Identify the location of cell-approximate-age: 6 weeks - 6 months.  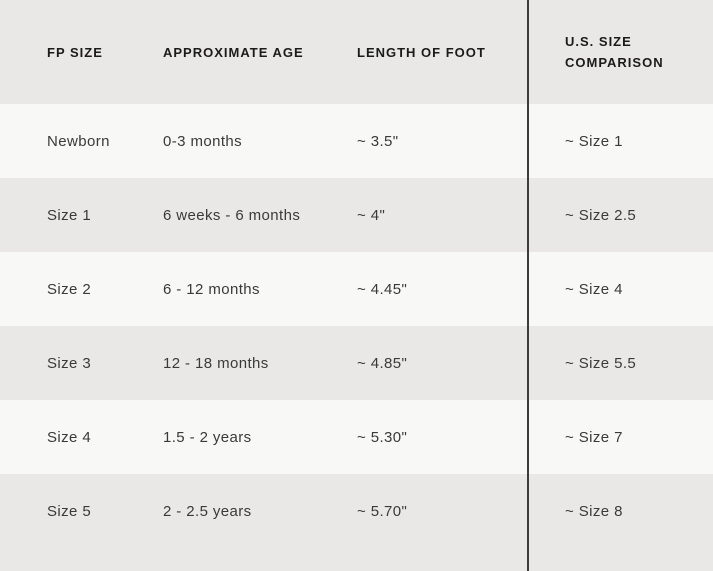
(232, 215).